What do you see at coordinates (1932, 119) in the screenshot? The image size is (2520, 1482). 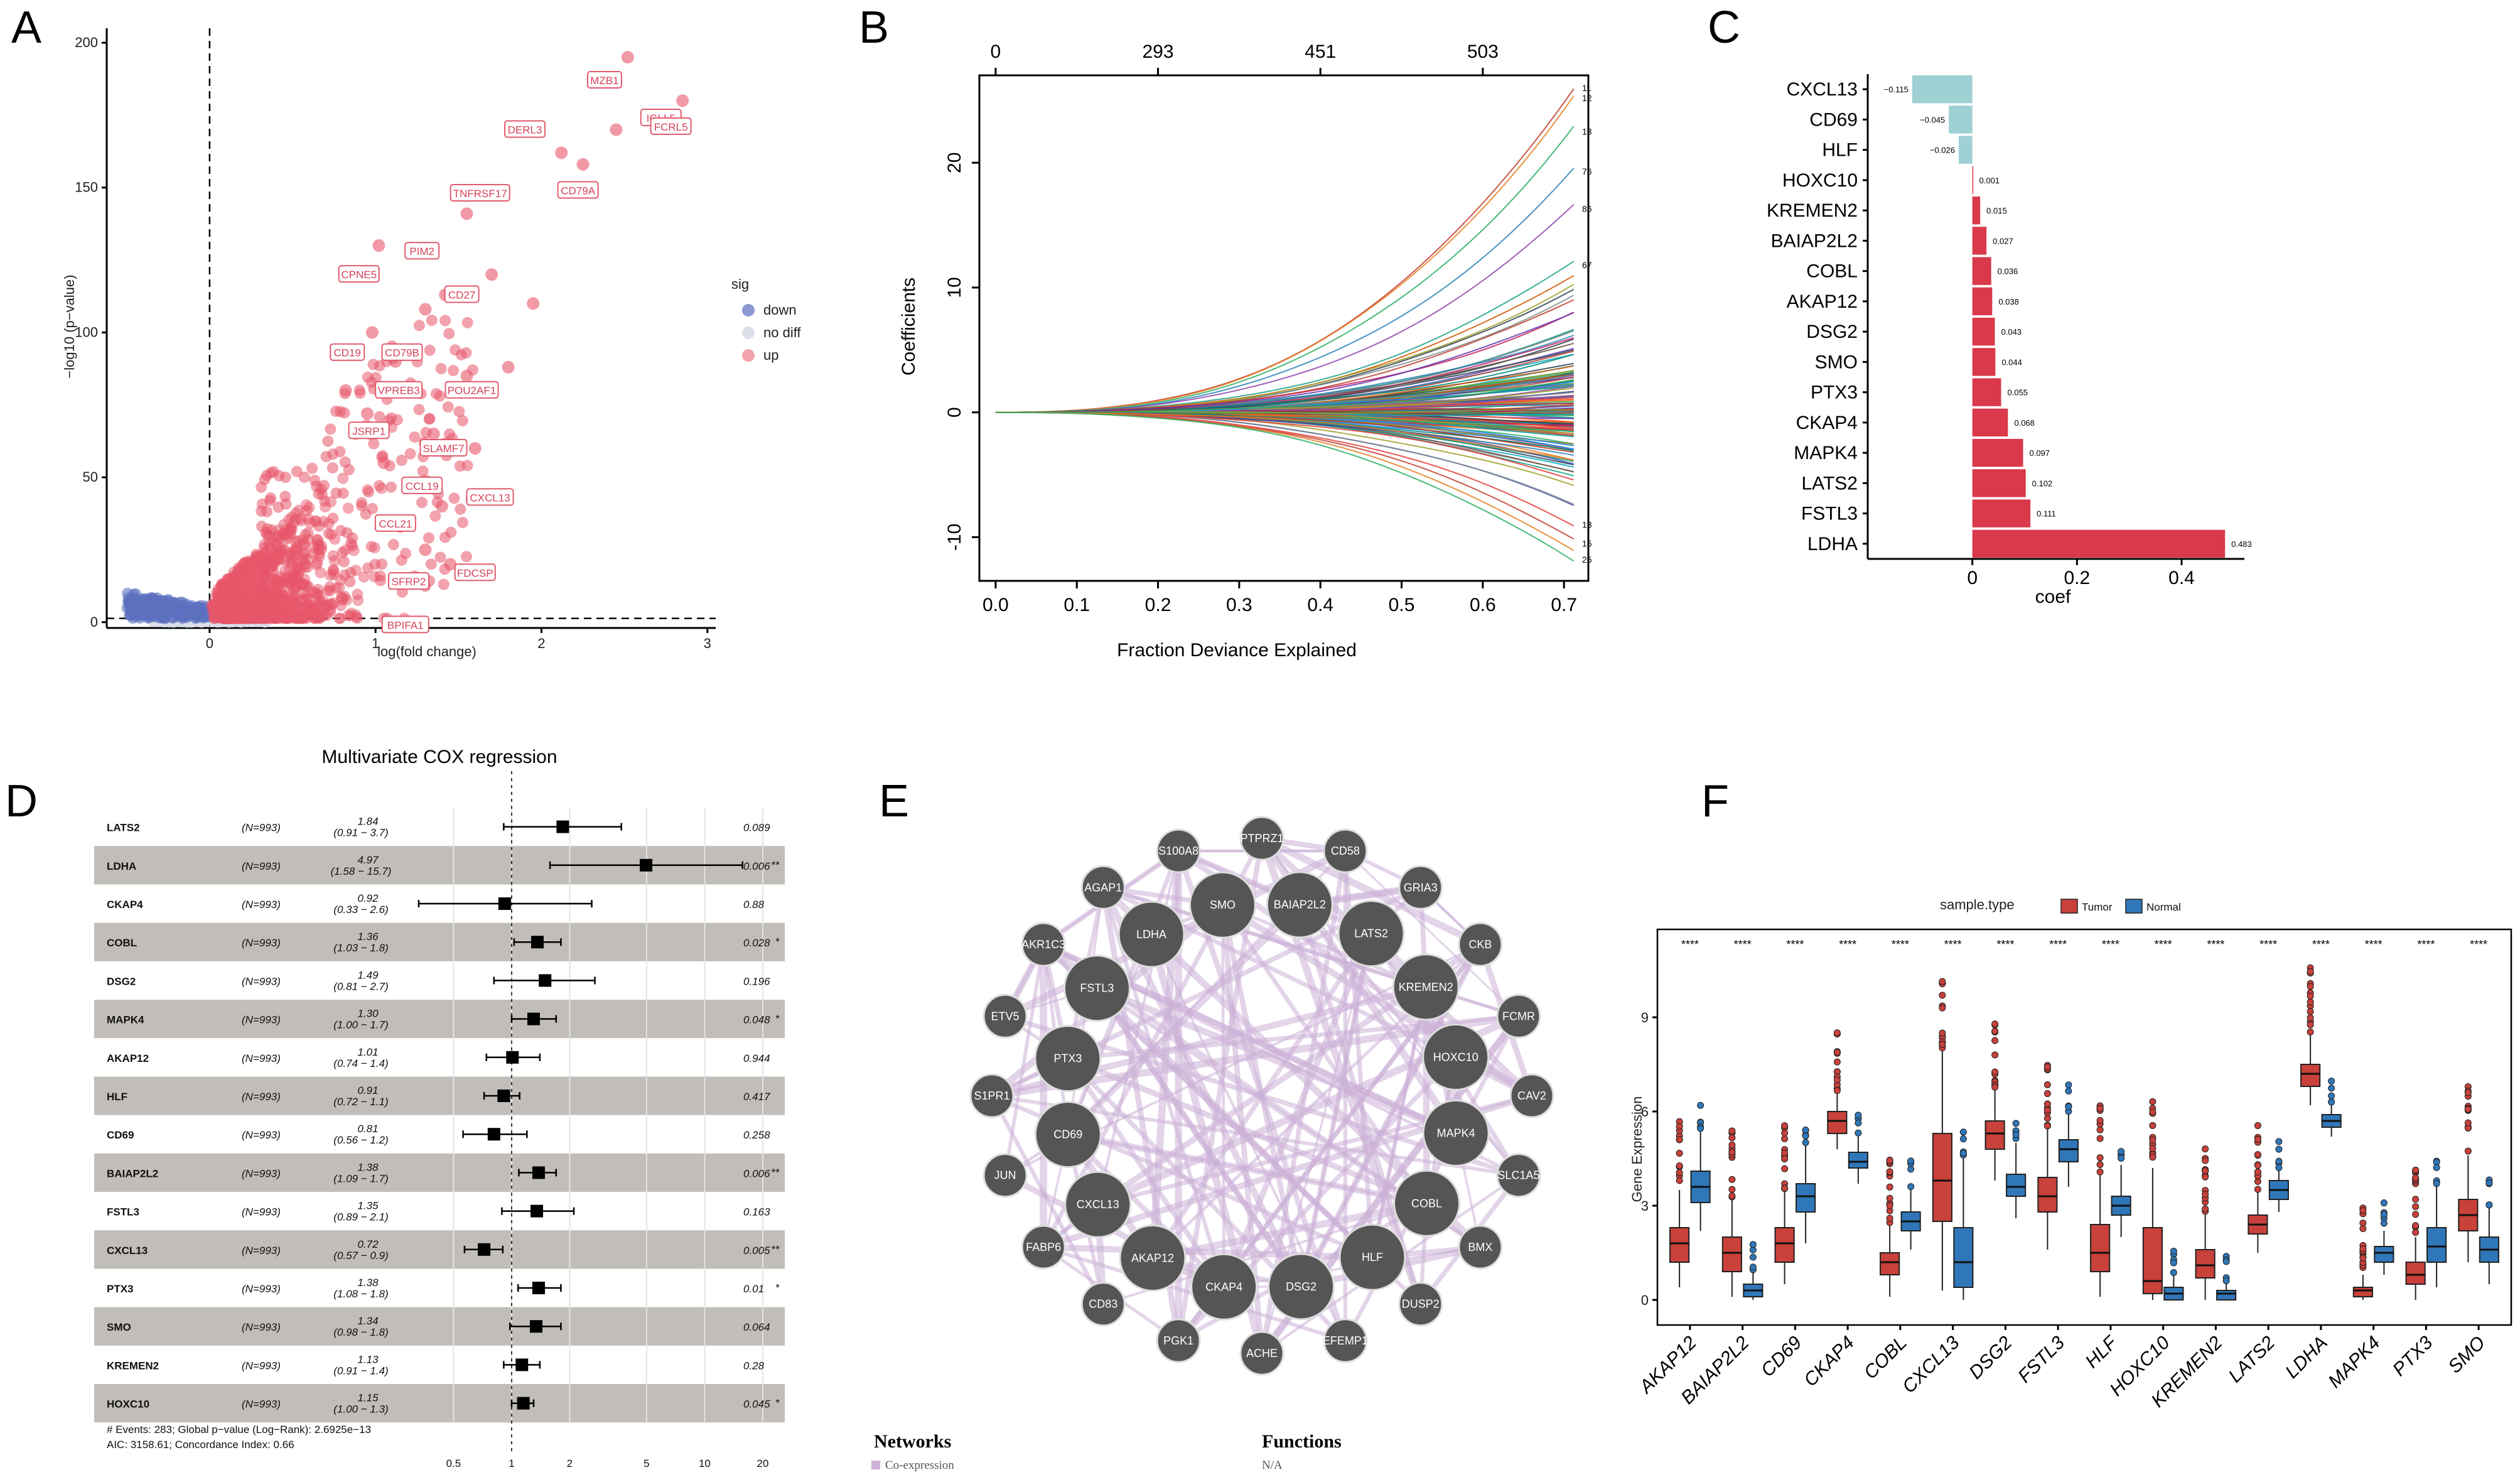 I see `coef-value-label: −0.045` at bounding box center [1932, 119].